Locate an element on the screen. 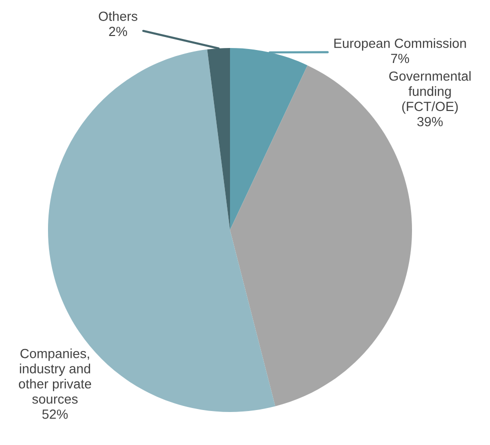 Image resolution: width=490 pixels, height=445 pixels. data-label: 7% is located at coordinates (400, 59).